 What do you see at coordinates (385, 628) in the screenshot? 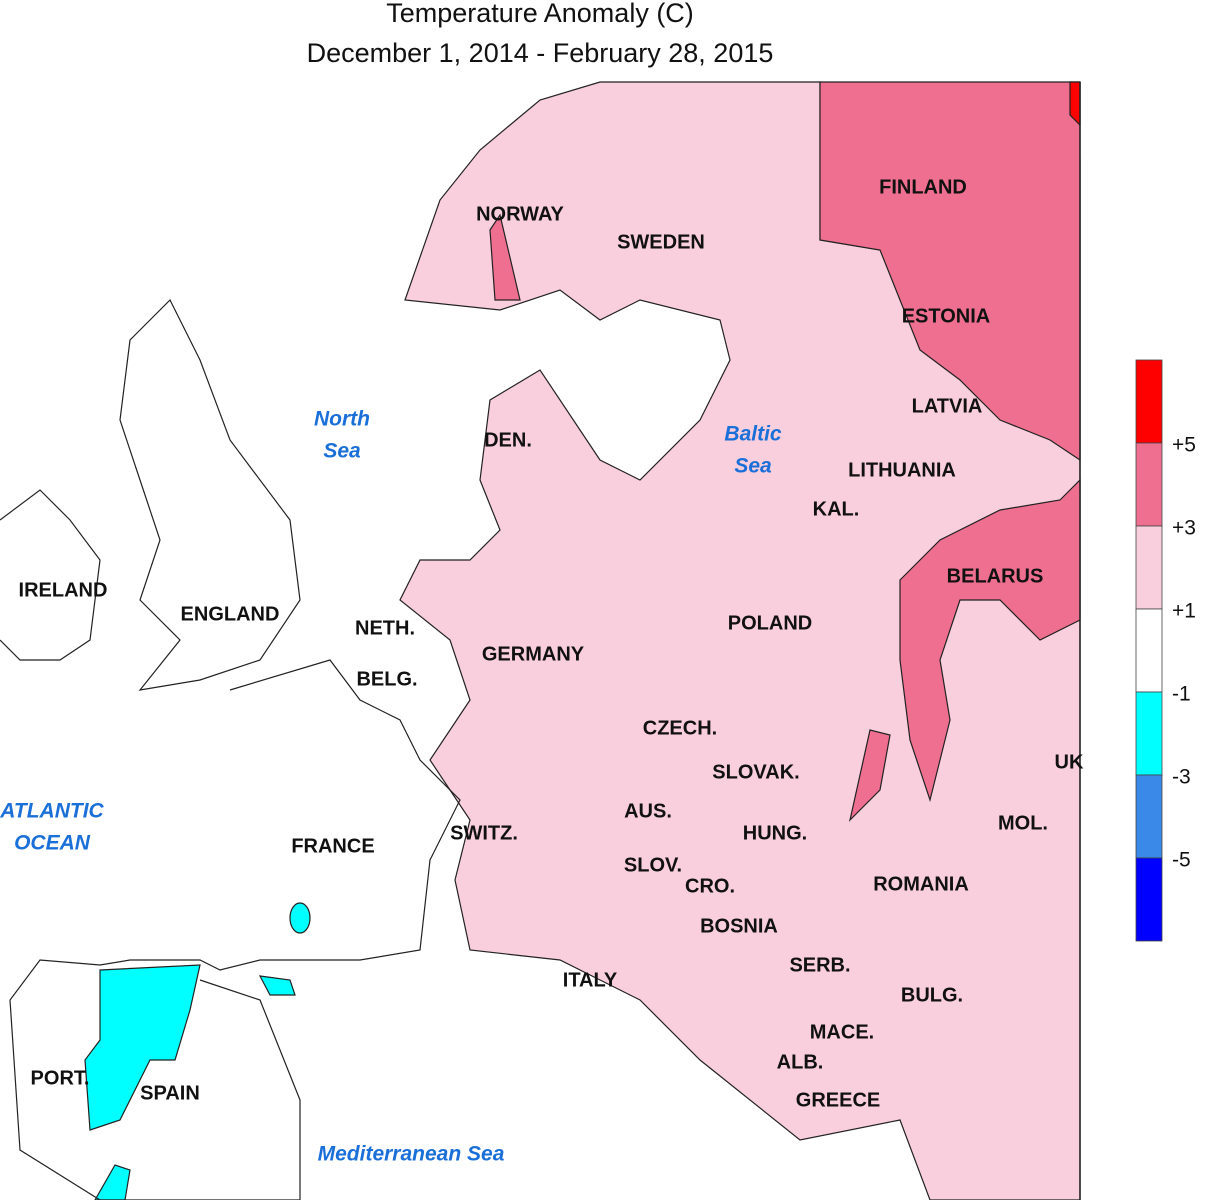
I see `country-label: NETH.` at bounding box center [385, 628].